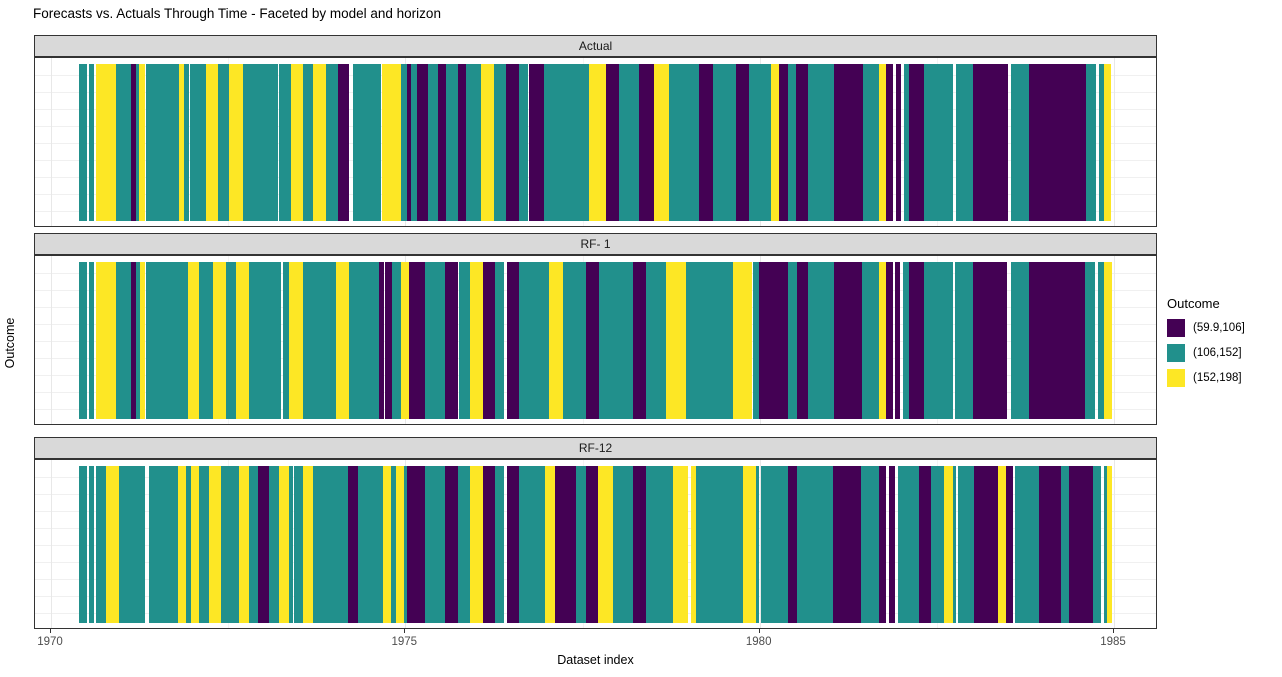 This screenshot has width=1282, height=677. What do you see at coordinates (595, 244) in the screenshot?
I see `facet-strip-rf1: RF- 1` at bounding box center [595, 244].